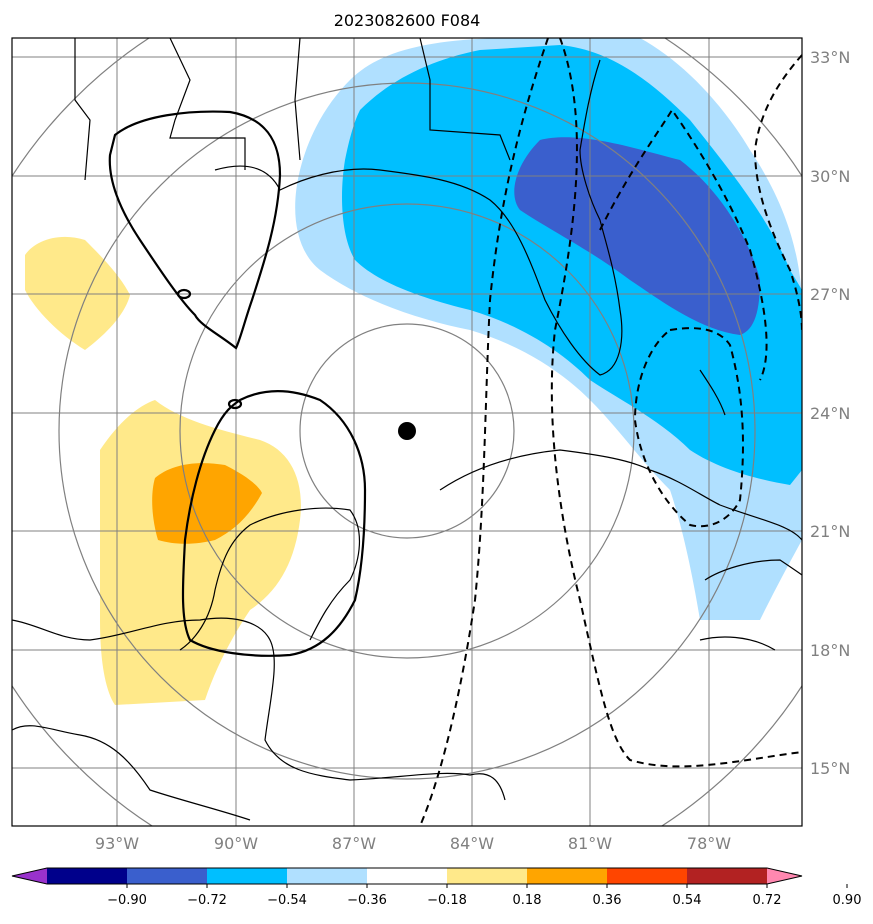  What do you see at coordinates (207, 503) in the screenshot?
I see `orange-region` at bounding box center [207, 503].